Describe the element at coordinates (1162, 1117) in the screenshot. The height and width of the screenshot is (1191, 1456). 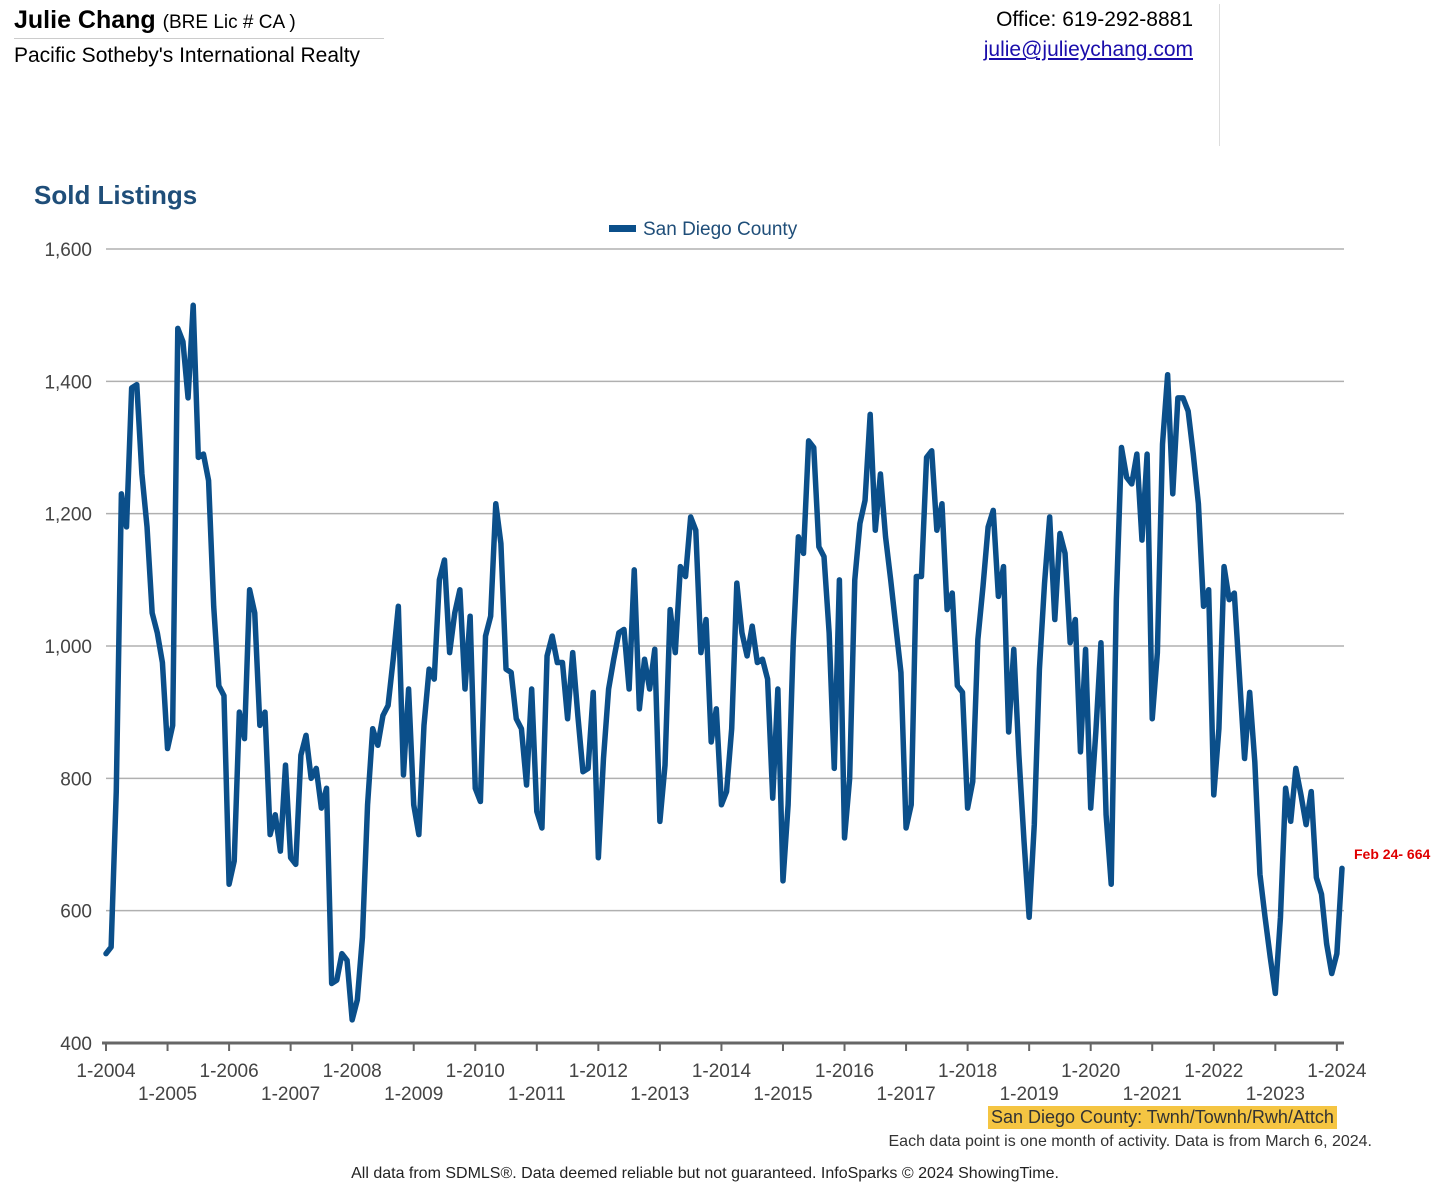
I see `area-filter-note: San Diego County: Twnh/Townh/Rwh/Attch` at that location.